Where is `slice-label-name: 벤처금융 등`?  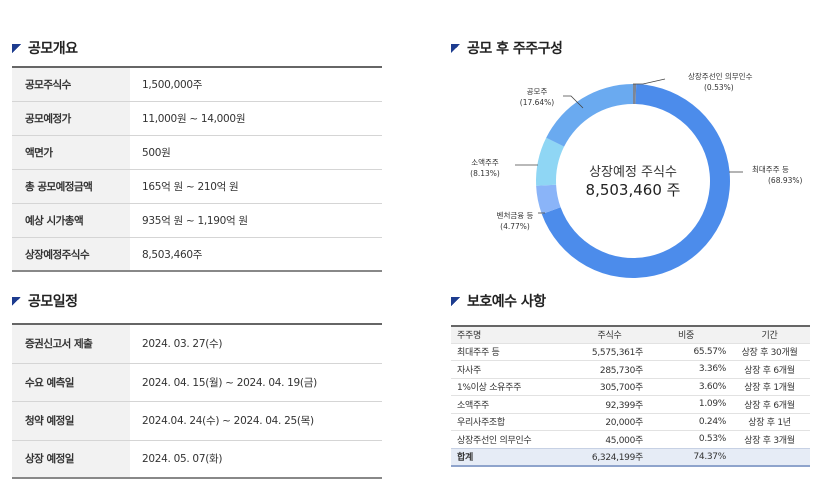 slice-label-name: 벤처금융 등 is located at coordinates (515, 215).